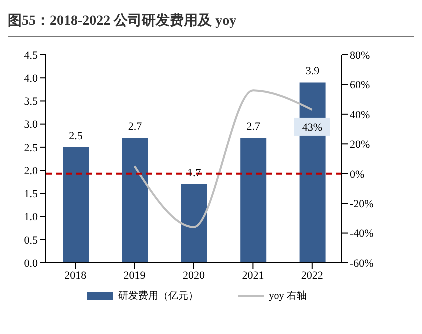 This screenshot has height=334, width=422. I want to click on y-tick-label: 1.5, so click(31, 194).